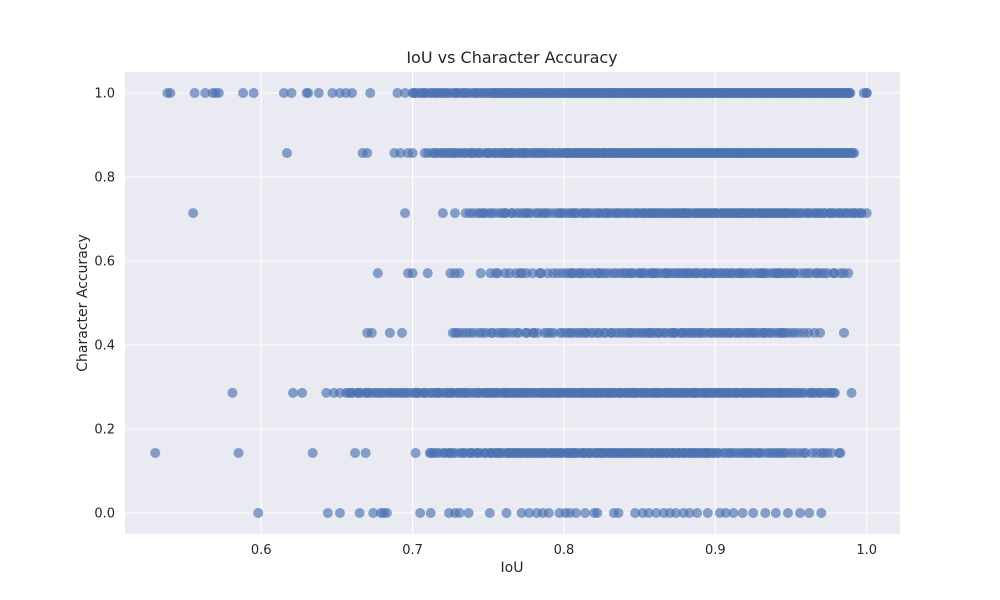 The width and height of the screenshot is (1000, 600). What do you see at coordinates (104, 514) in the screenshot?
I see `y-tick-label: 0.0` at bounding box center [104, 514].